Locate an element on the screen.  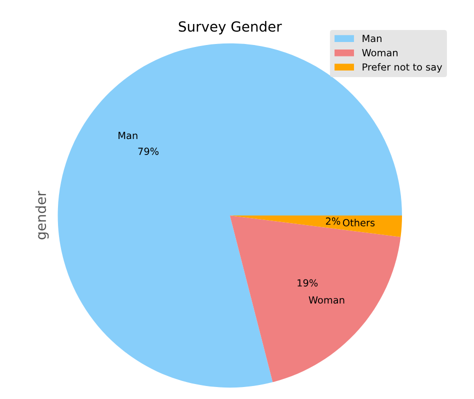
slice-label: Woman is located at coordinates (326, 300).